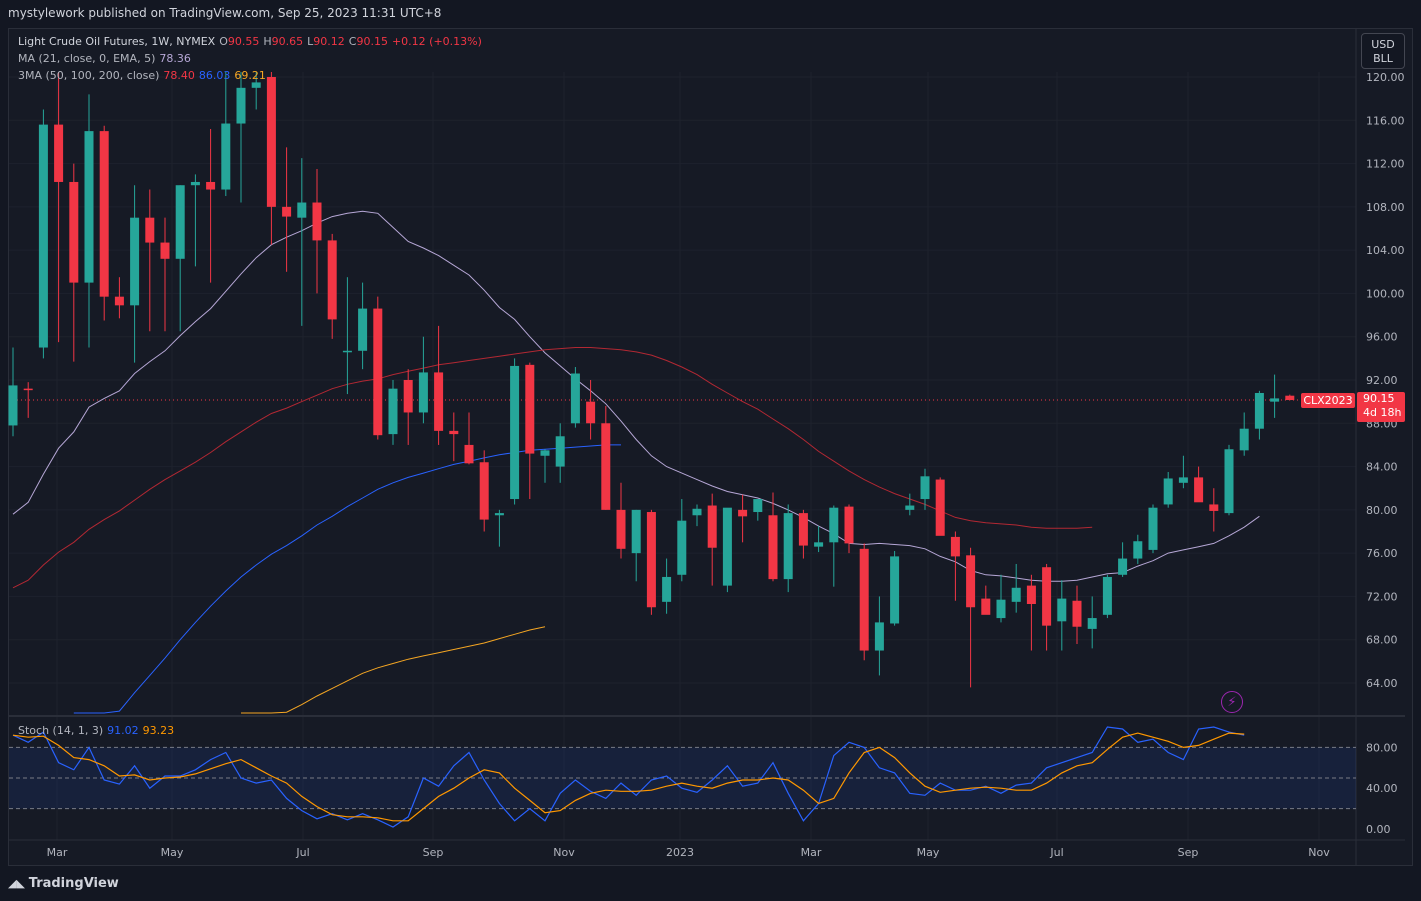  Describe the element at coordinates (811, 852) in the screenshot. I see `time-tick: Mar` at that location.